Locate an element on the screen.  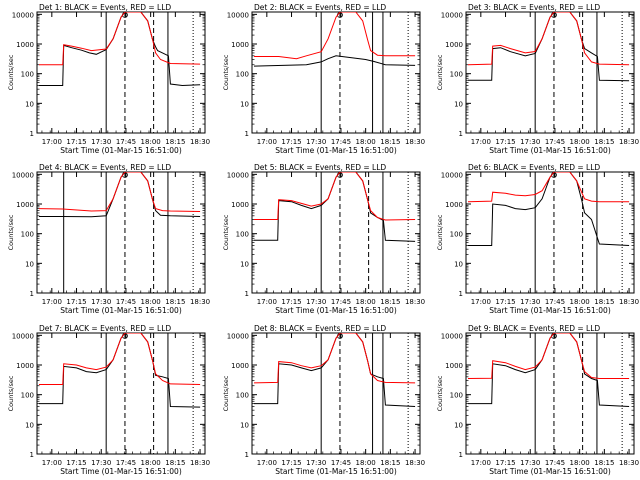
panel-title: Det 5: BLACK = Events, RED = LLD is located at coordinates (320, 167).